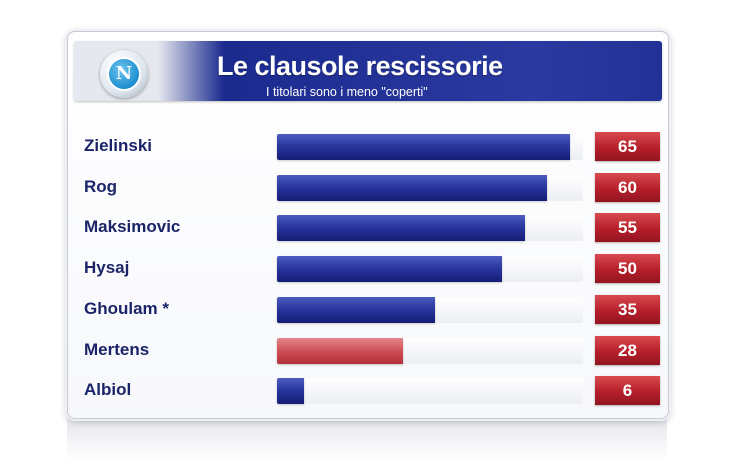 This screenshot has width=738, height=462. I want to click on player-name: Ghoulam *, so click(127, 308).